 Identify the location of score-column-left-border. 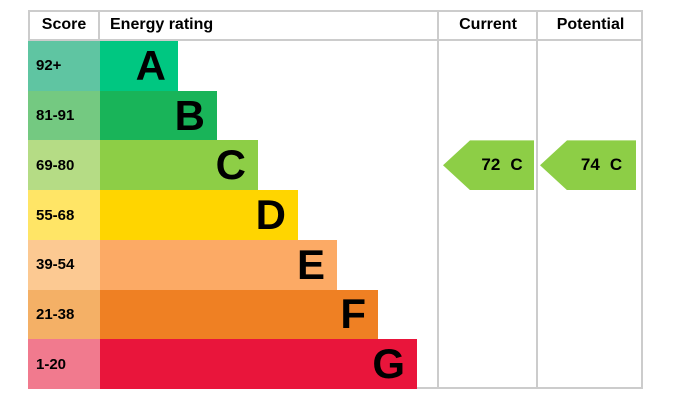
(29, 25).